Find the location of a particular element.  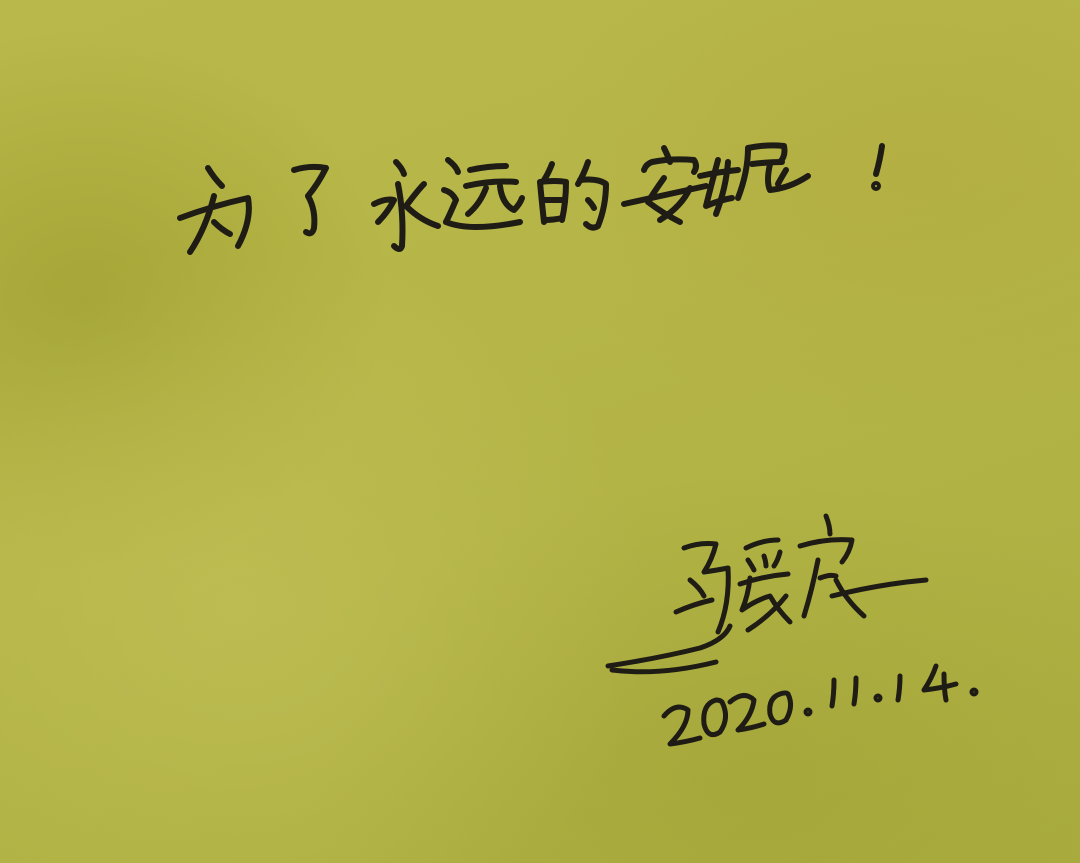

char-exclamation is located at coordinates (878, 167).